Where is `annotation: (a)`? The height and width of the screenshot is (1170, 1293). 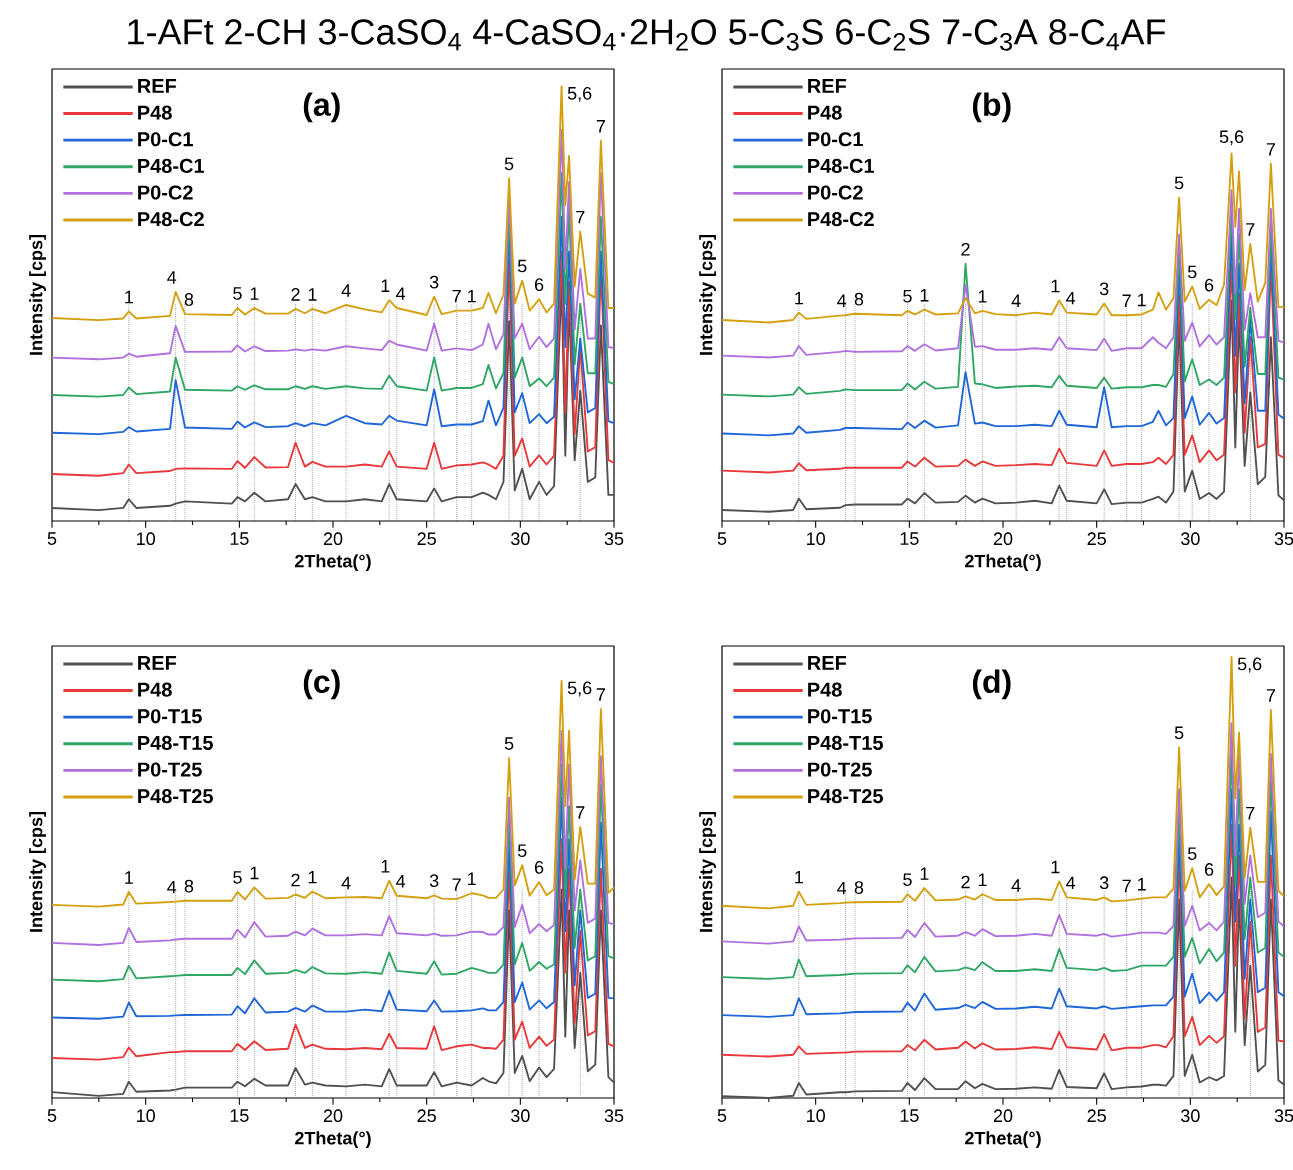
annotation: (a) is located at coordinates (321, 107).